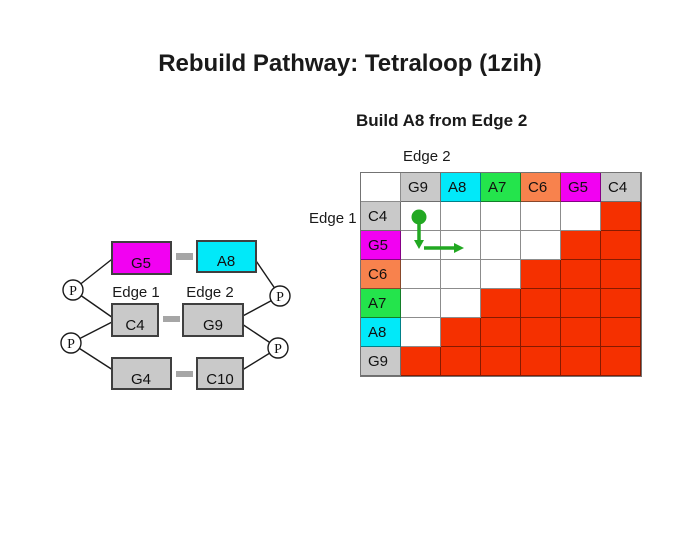  I want to click on matrix-row-header-g5: G5, so click(381, 245).